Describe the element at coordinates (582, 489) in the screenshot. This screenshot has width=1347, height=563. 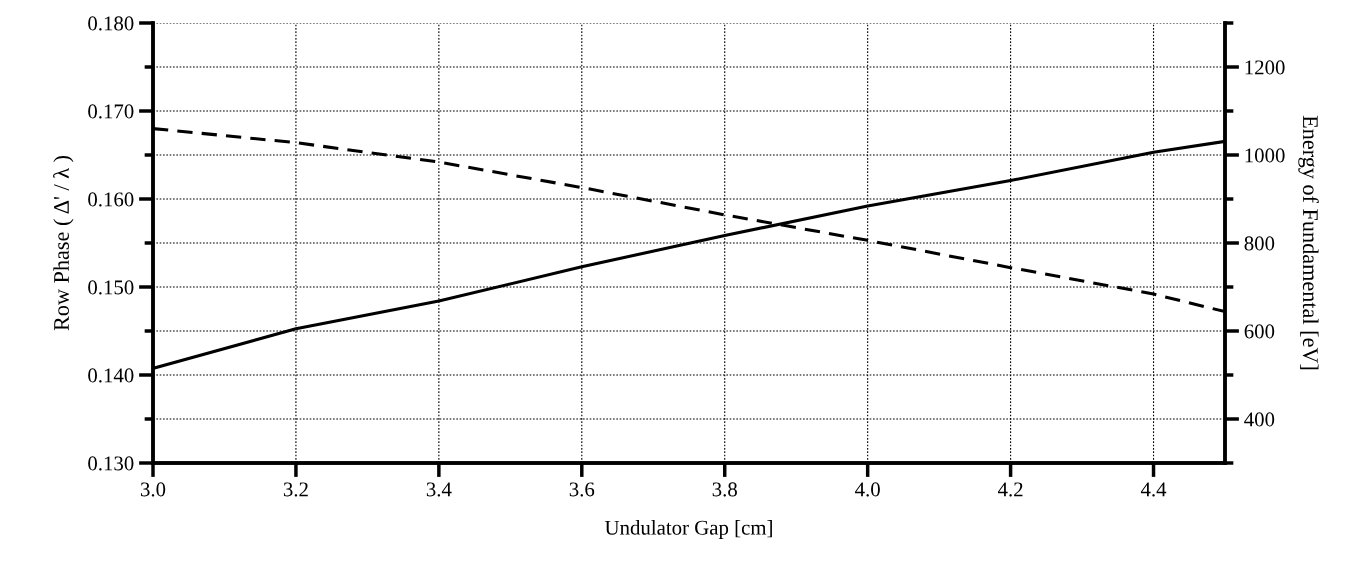
I see `x-tick-label: 3.6` at that location.